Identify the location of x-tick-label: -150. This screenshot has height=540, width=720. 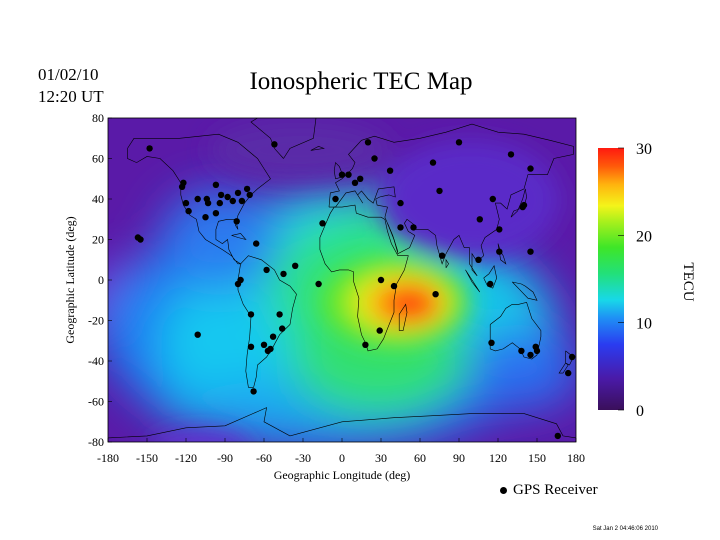
(147, 458).